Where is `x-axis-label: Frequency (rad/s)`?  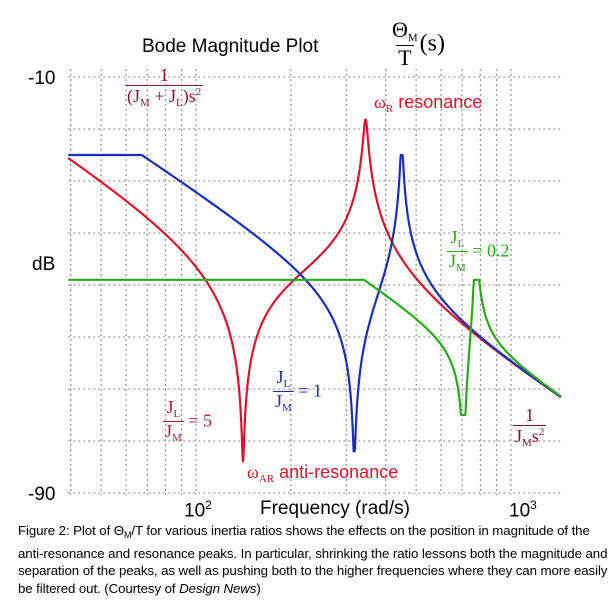 x-axis-label: Frequency (rad/s) is located at coordinates (335, 508).